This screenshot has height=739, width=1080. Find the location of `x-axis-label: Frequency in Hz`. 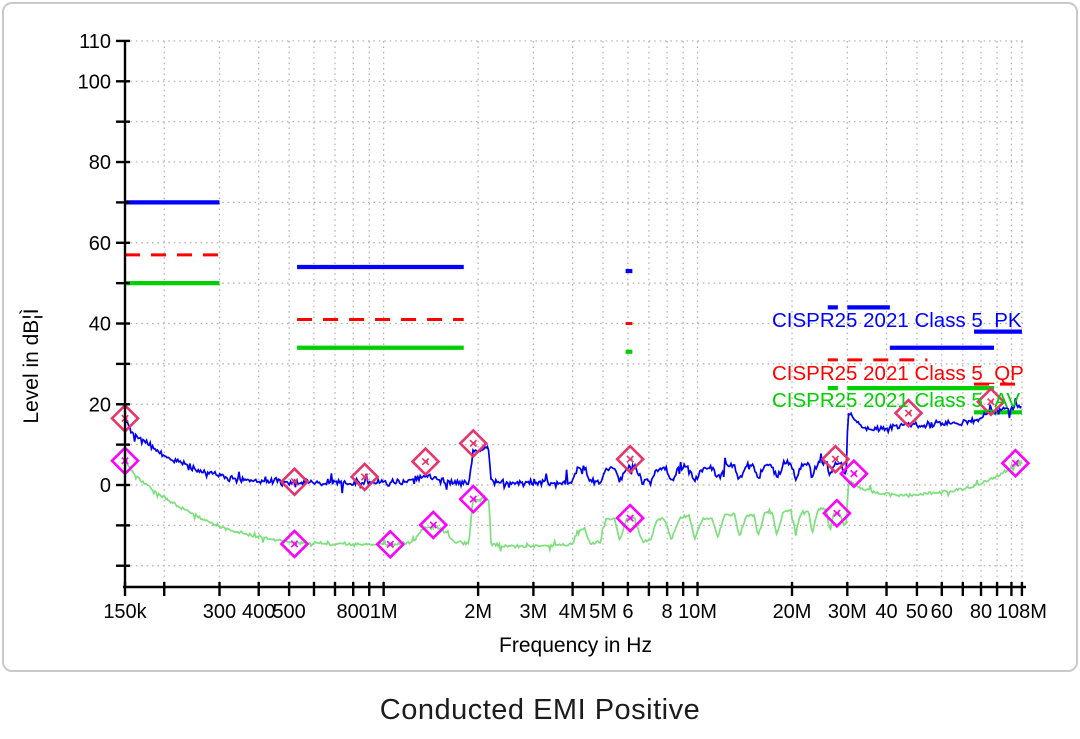

x-axis-label: Frequency in Hz is located at coordinates (575, 645).